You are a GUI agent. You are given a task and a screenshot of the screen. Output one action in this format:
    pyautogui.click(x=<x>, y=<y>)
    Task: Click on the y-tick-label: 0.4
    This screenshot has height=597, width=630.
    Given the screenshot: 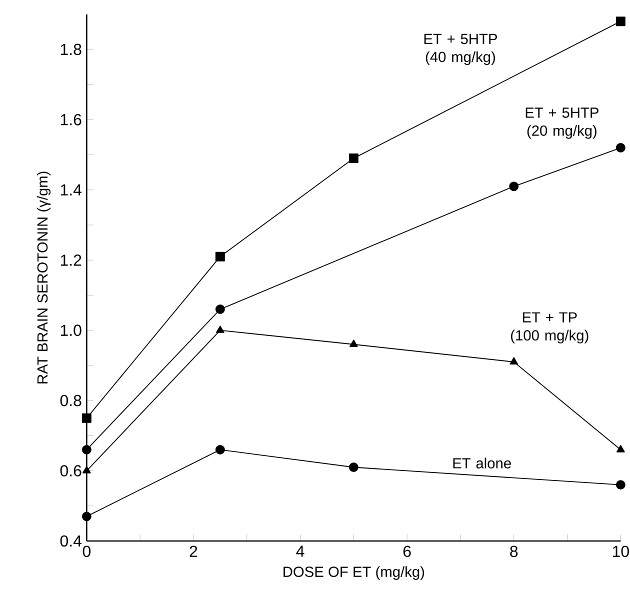 What is the action you would take?
    pyautogui.click(x=71, y=541)
    